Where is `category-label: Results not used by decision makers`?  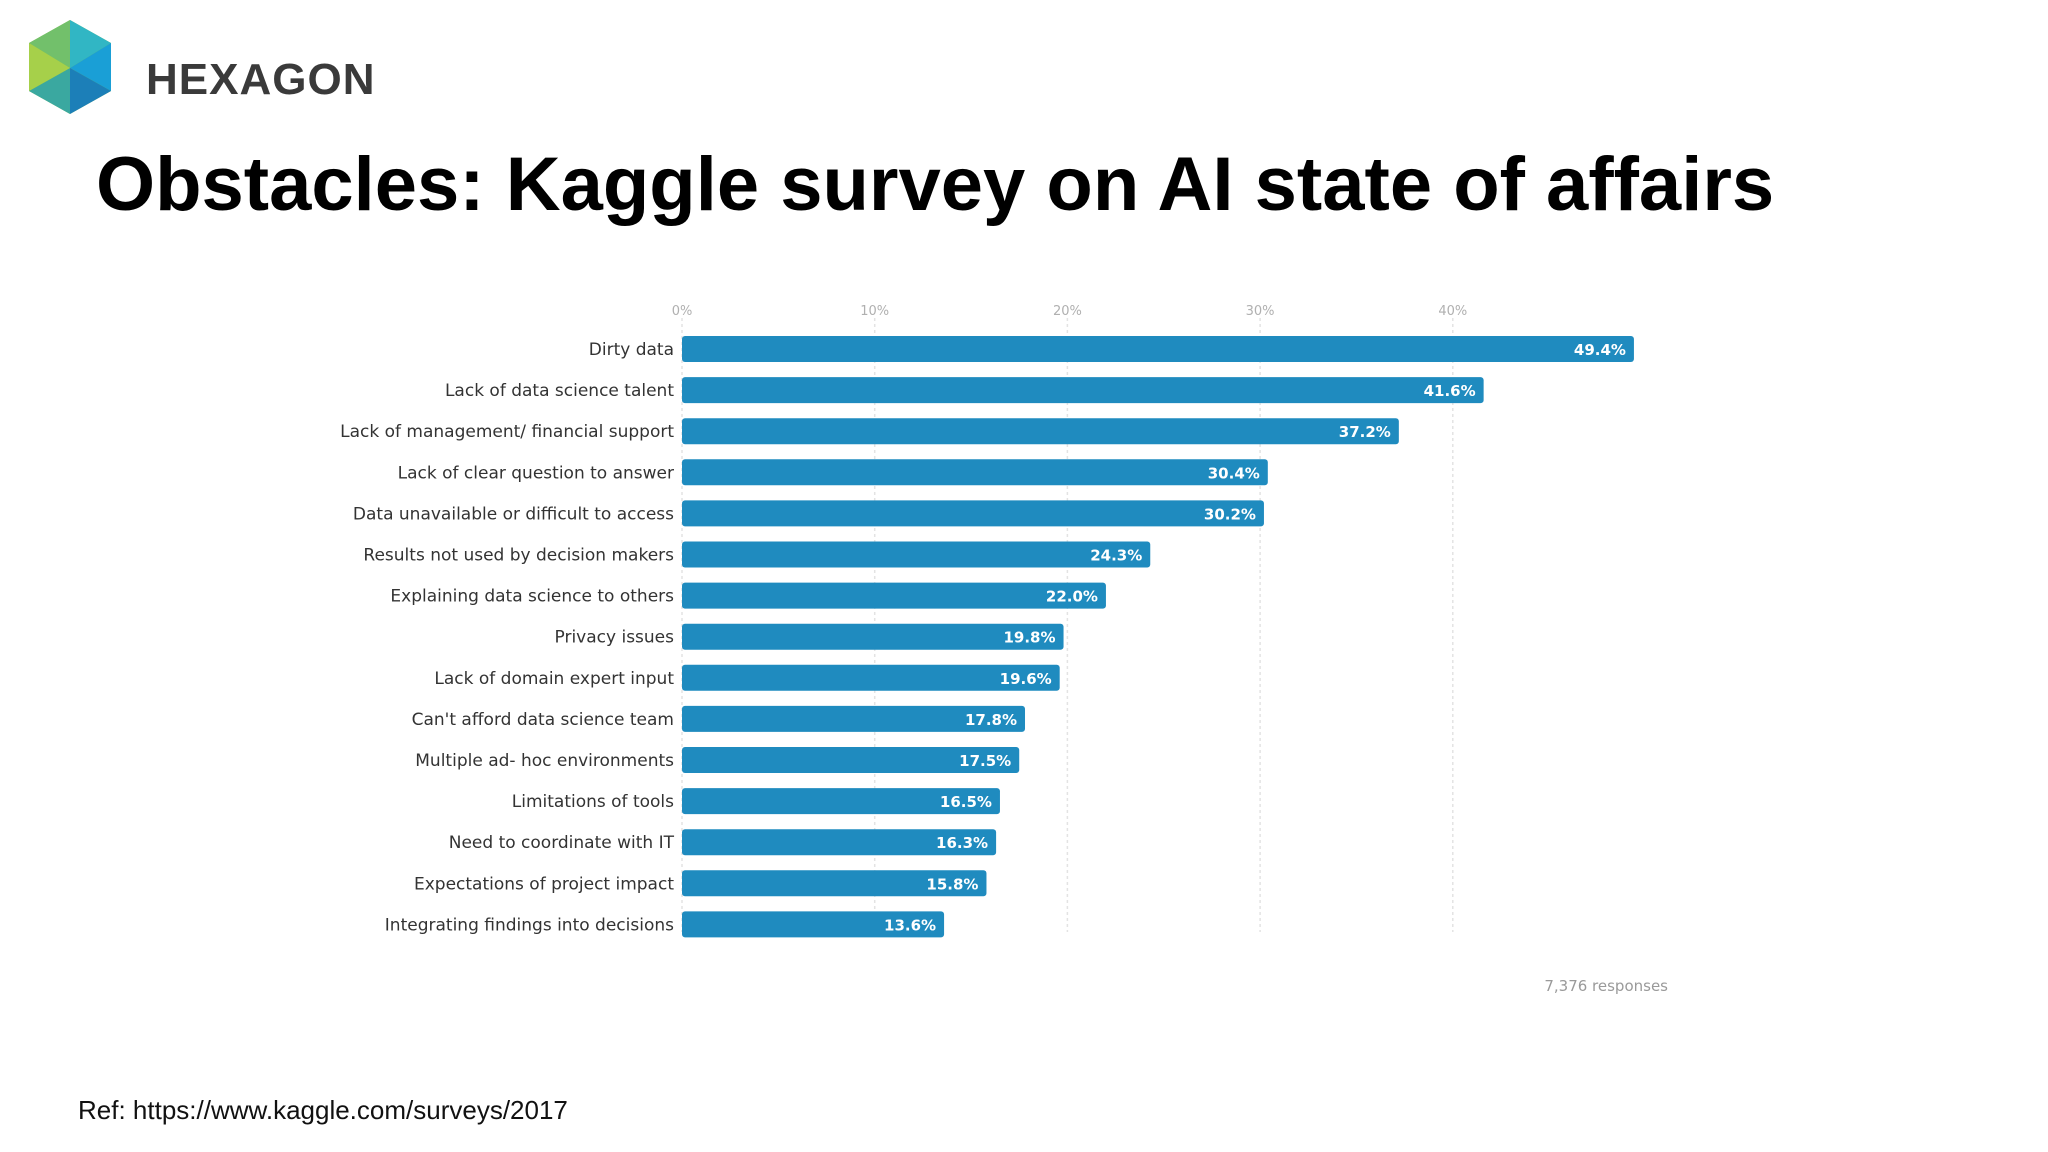
category-label: Results not used by decision makers is located at coordinates (518, 556).